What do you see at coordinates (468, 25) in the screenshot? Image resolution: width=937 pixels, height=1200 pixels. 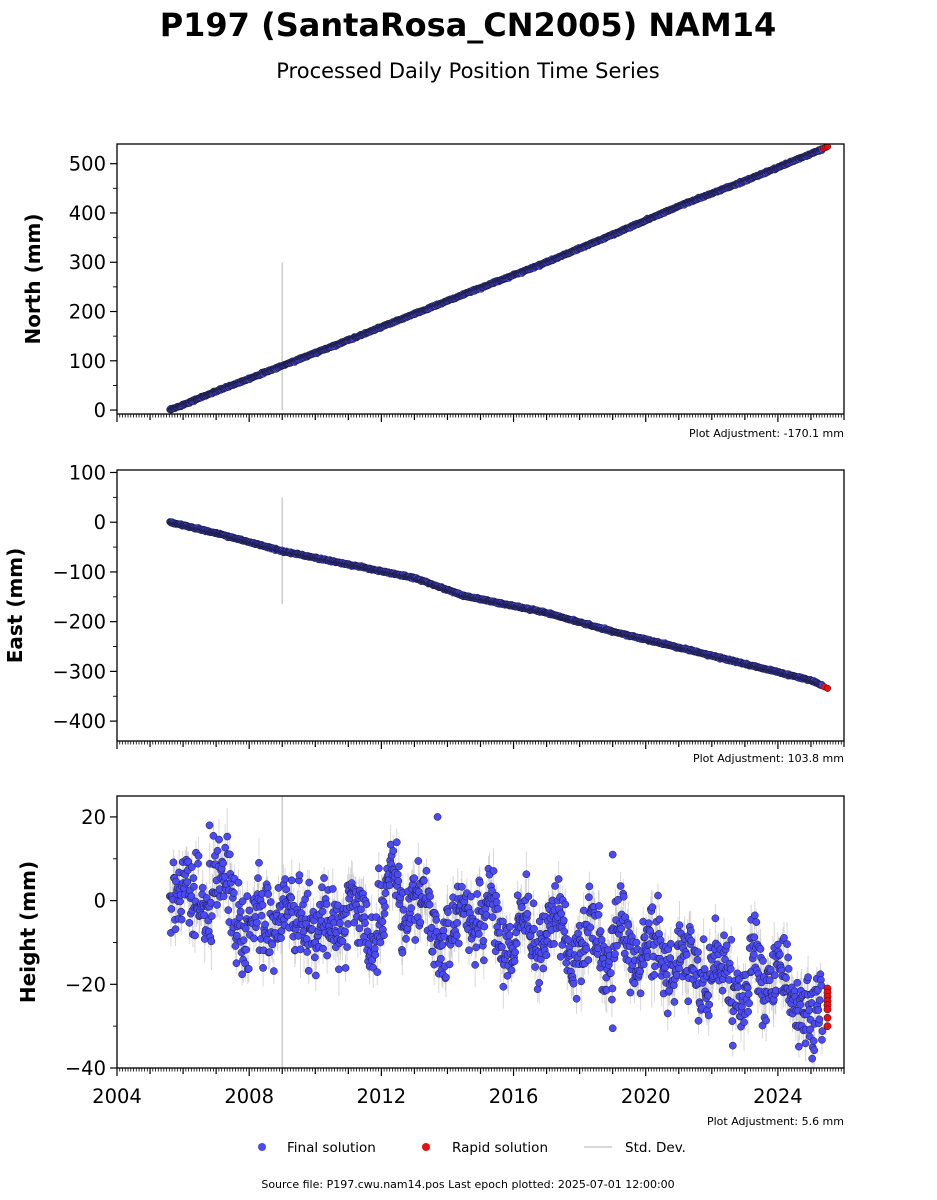 I see `chart-title: P197 (SantaRosa_CN2005) NAM14` at bounding box center [468, 25].